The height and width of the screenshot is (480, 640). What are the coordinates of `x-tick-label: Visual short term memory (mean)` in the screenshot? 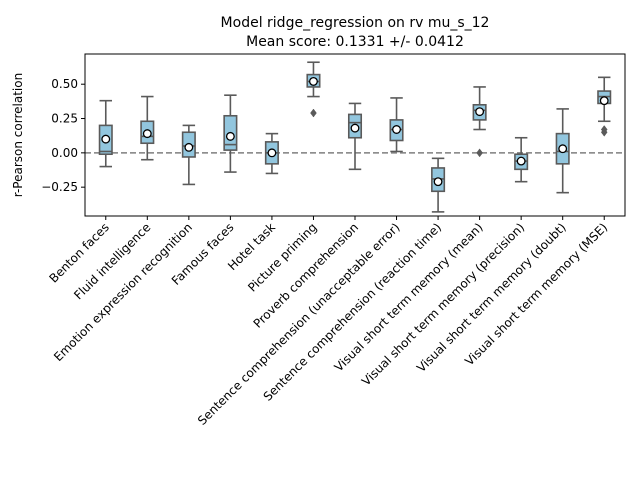 It's located at (409, 297).